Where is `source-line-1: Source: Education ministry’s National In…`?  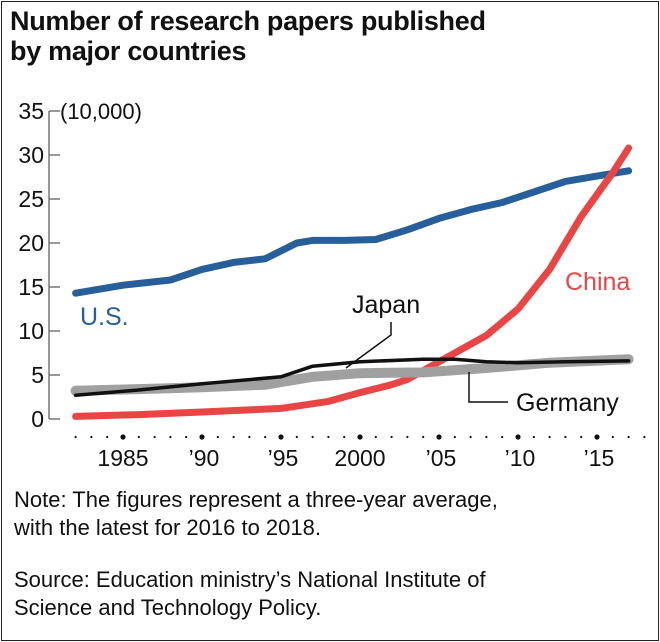
source-line-1: Source: Education ministry’s National In… is located at coordinates (250, 579).